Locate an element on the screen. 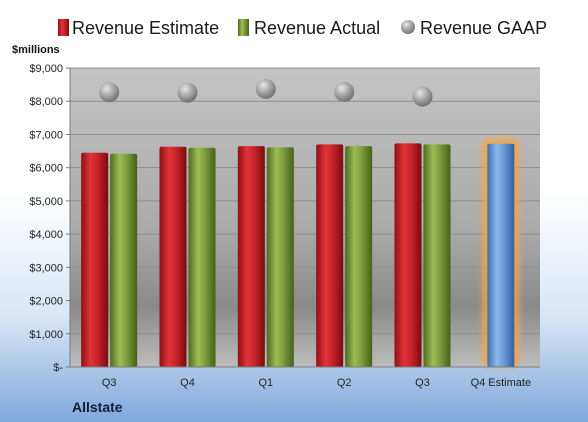 This screenshot has width=588, height=422. y-tick-label: $3,000 is located at coordinates (46, 268).